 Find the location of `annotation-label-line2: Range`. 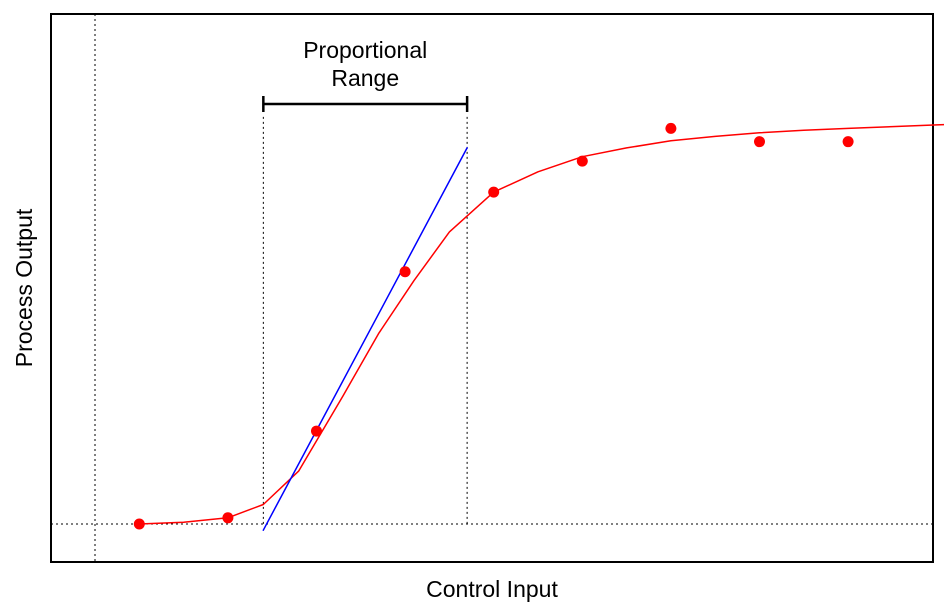

annotation-label-line2: Range is located at coordinates (365, 78).